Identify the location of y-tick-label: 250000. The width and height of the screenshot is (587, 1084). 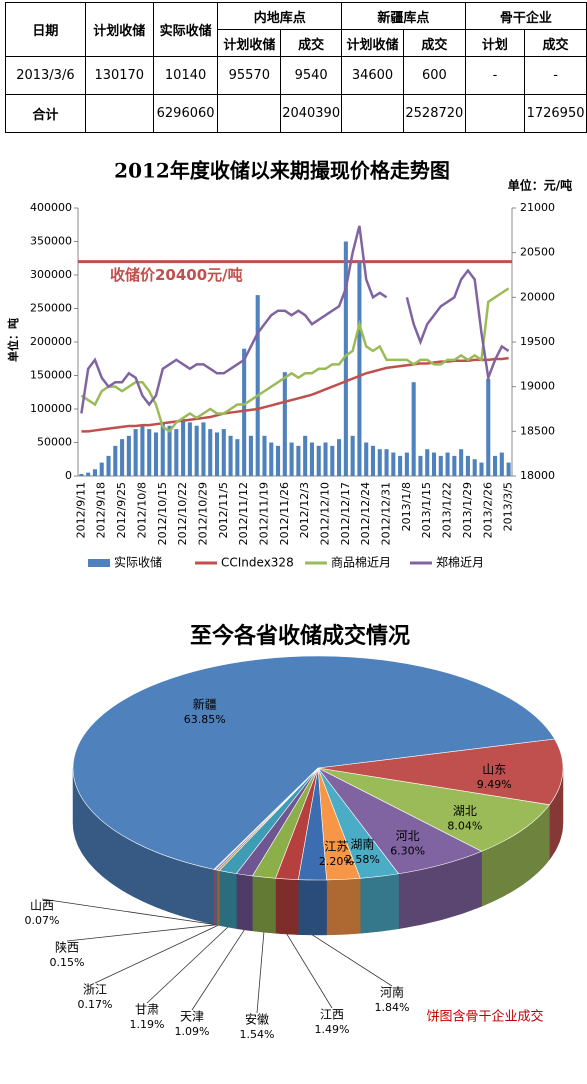
(51, 308).